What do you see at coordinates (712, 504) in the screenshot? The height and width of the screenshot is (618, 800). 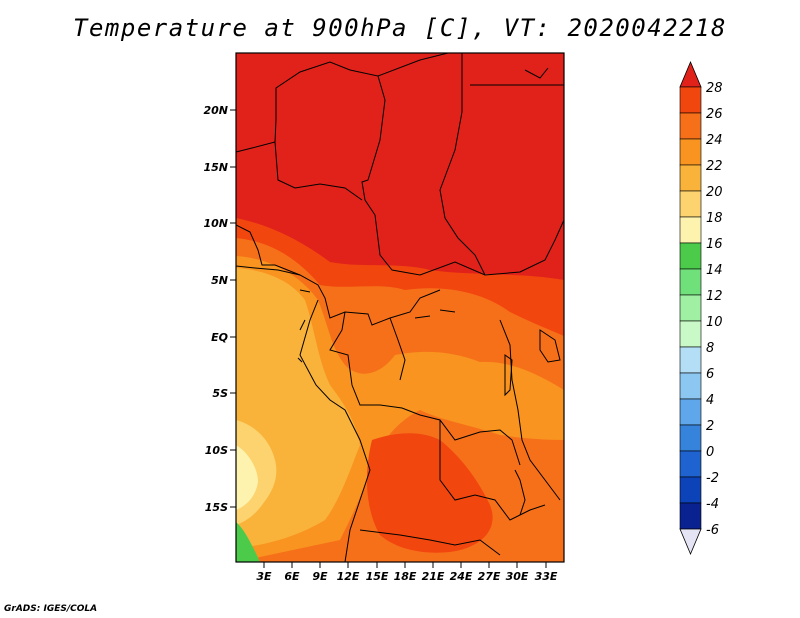 I see `colorbar-label: -4` at bounding box center [712, 504].